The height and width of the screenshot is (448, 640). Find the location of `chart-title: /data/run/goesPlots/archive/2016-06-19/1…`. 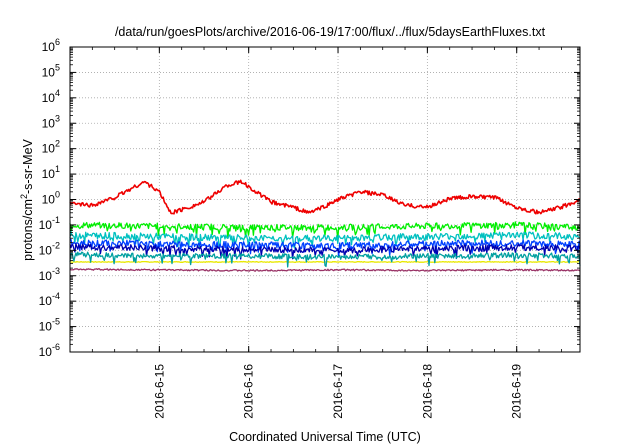

chart-title: /data/run/goesPlots/archive/2016-06-19/1… is located at coordinates (330, 32).